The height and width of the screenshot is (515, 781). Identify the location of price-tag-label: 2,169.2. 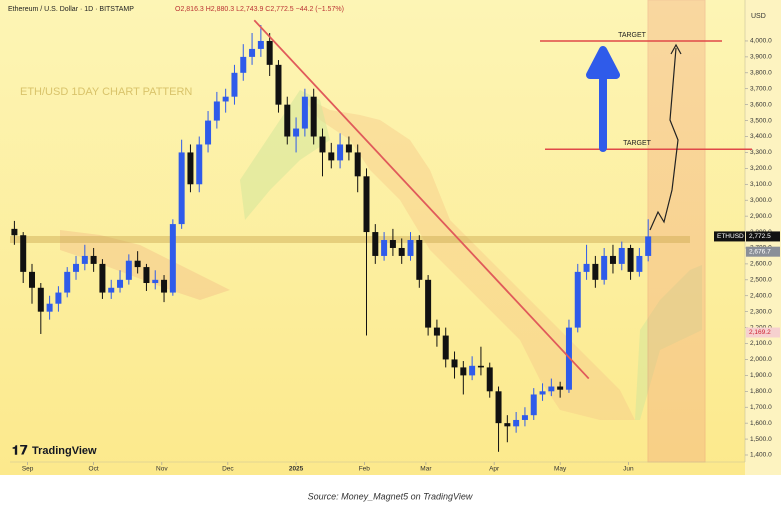
(760, 332).